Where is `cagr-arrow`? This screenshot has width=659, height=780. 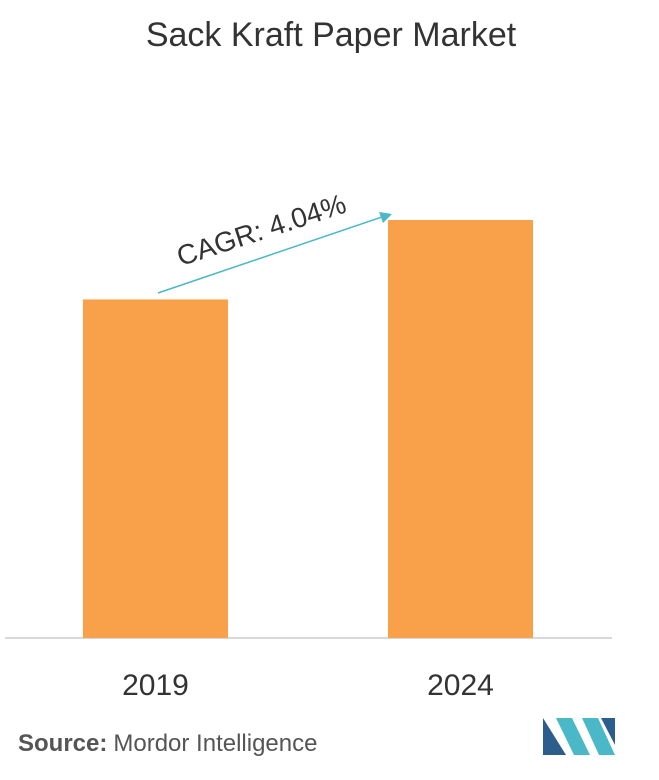
cagr-arrow is located at coordinates (270, 255).